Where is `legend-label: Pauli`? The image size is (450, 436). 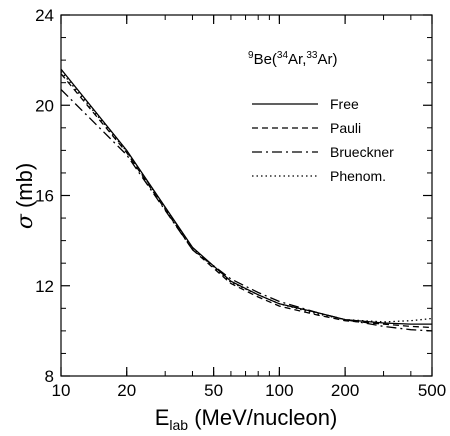
legend-label: Pauli is located at coordinates (345, 128).